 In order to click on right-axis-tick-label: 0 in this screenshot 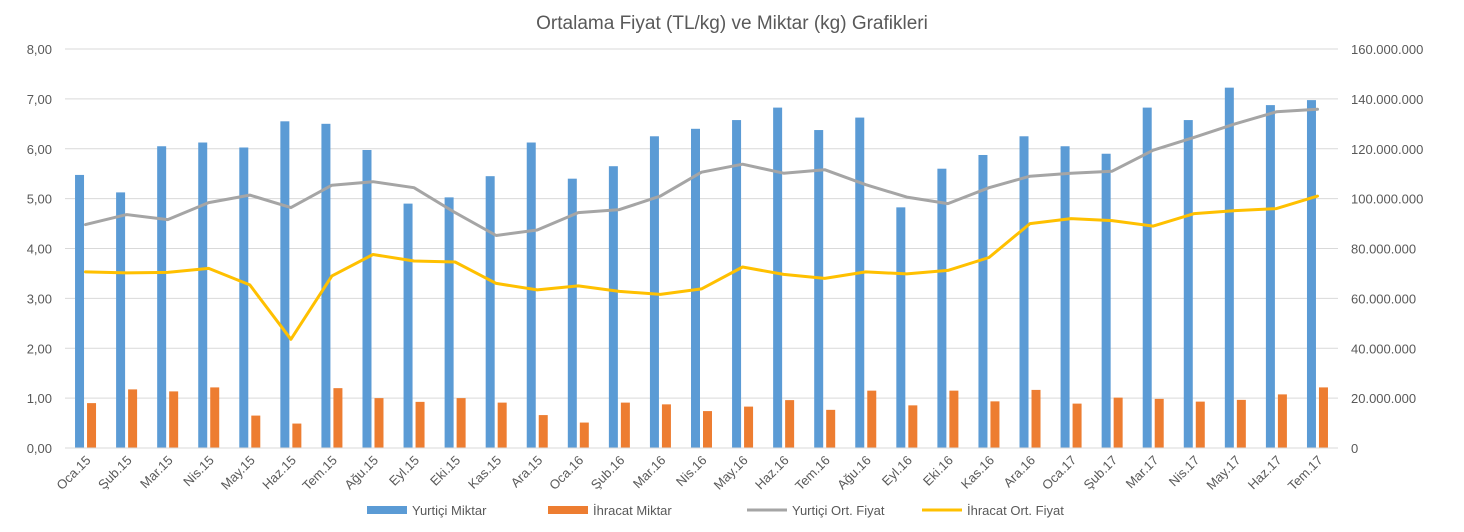, I will do `click(1354, 448)`.